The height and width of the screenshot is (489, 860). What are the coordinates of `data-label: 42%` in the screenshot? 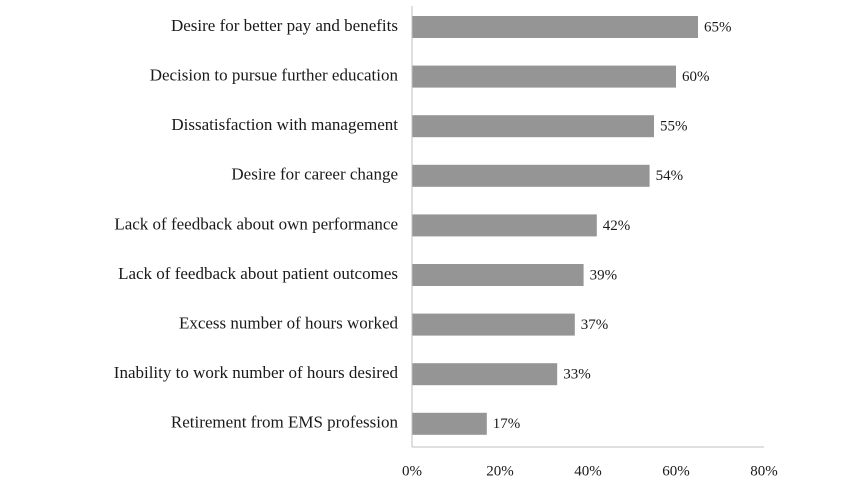 It's located at (617, 226).